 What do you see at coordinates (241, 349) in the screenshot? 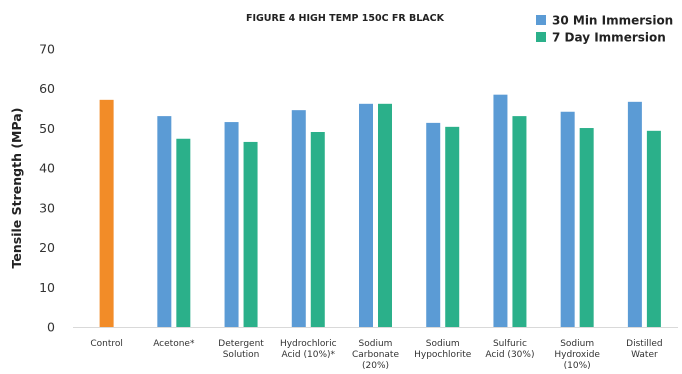
I see `x-tick-label: Detergent Solution` at bounding box center [241, 349].